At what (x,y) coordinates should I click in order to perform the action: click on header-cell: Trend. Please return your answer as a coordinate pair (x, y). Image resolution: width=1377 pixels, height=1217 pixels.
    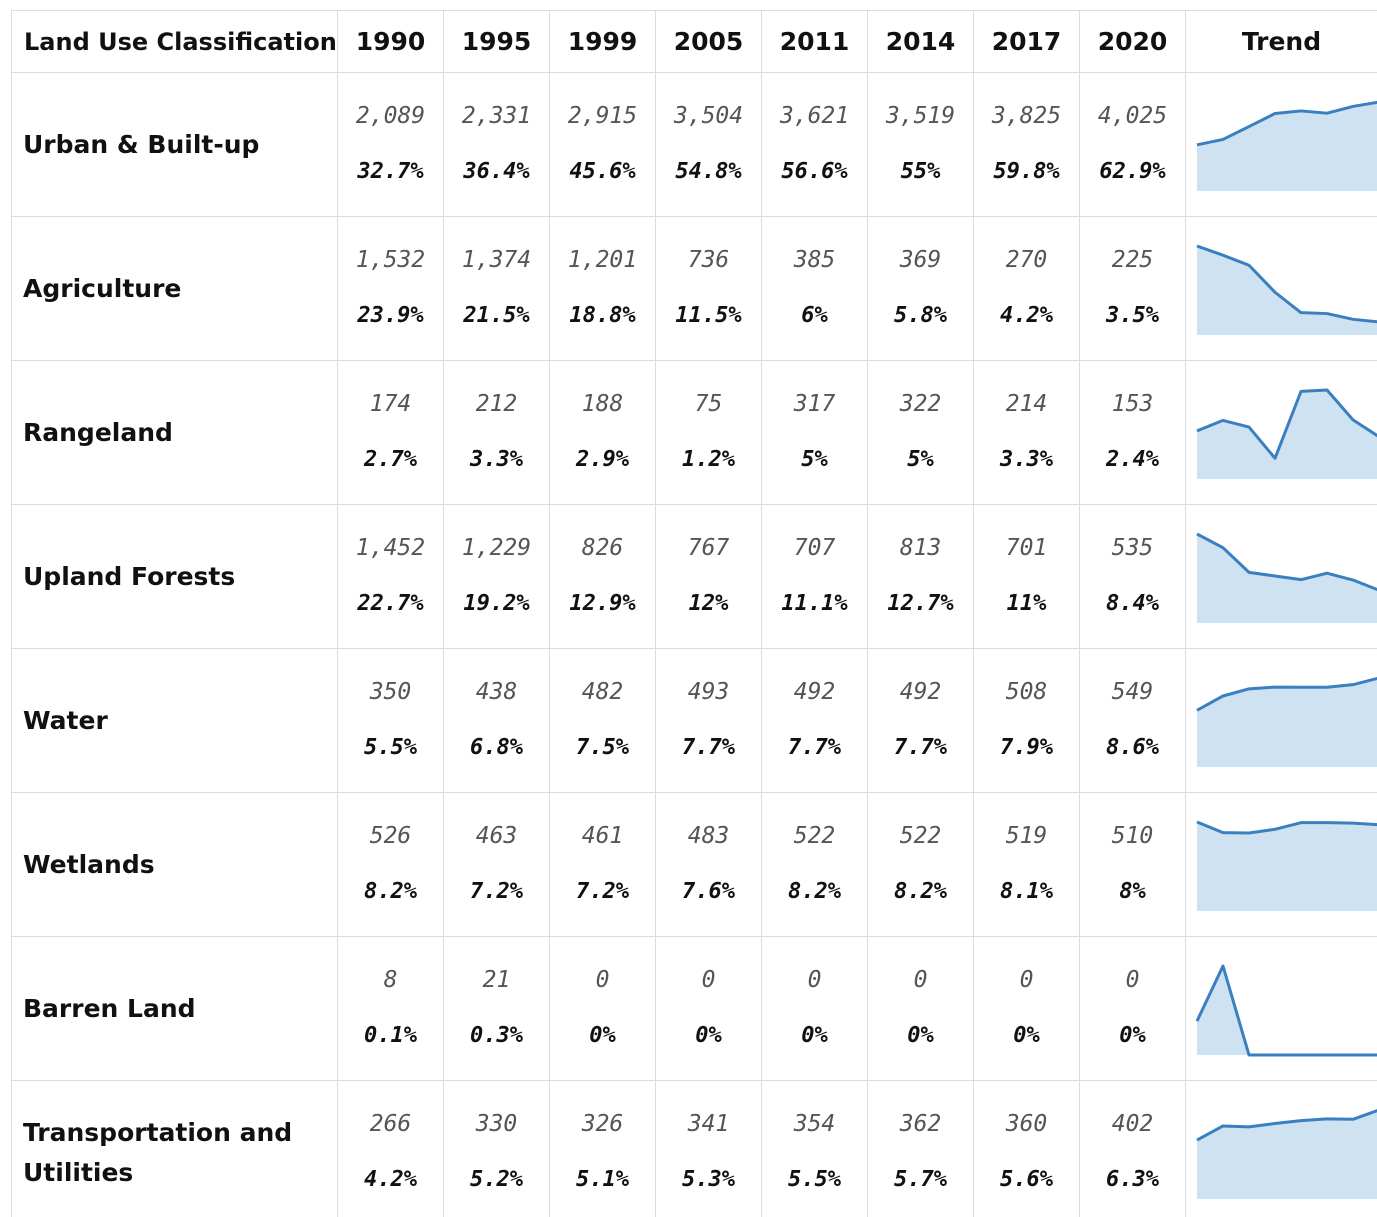
    Looking at the image, I should click on (1281, 41).